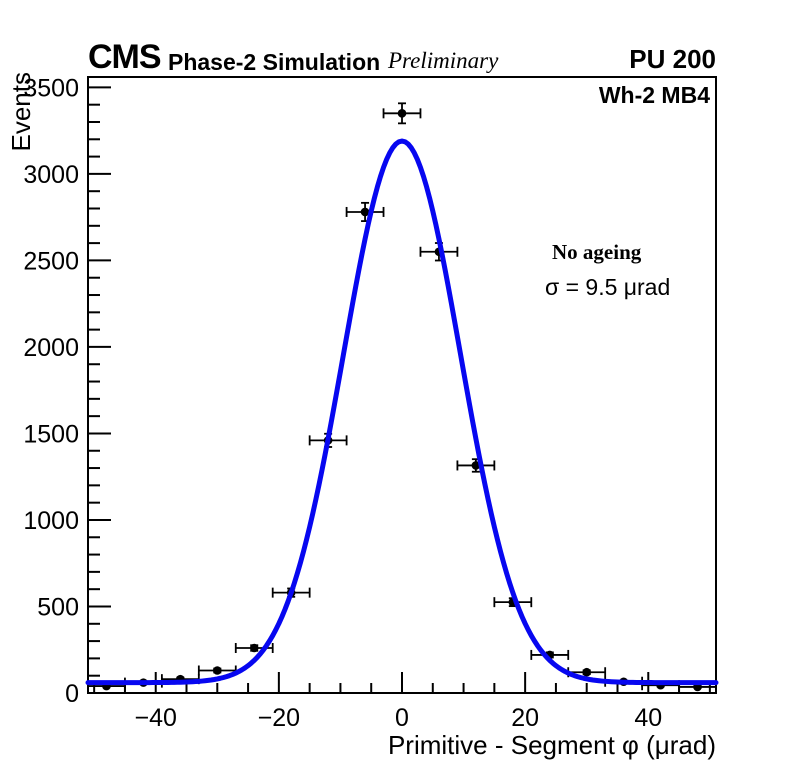  What do you see at coordinates (51, 521) in the screenshot?
I see `y-tick-label: 1000` at bounding box center [51, 521].